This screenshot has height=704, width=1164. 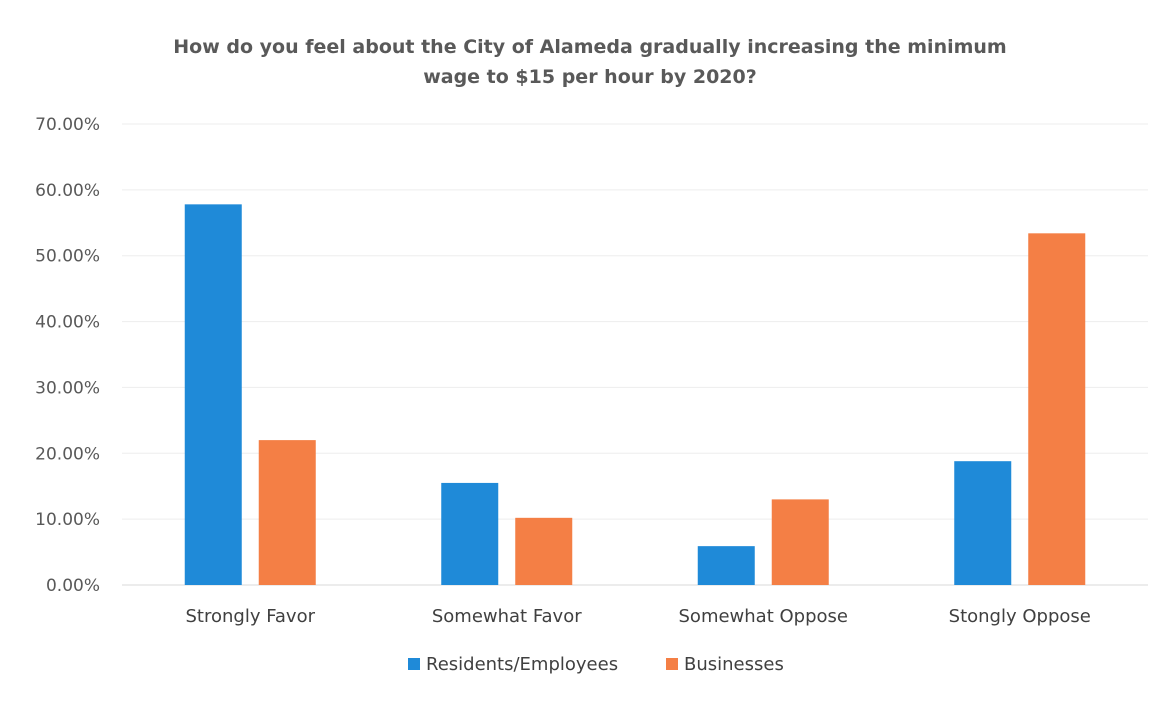 What do you see at coordinates (67, 191) in the screenshot?
I see `y-tick-label: 60.00%` at bounding box center [67, 191].